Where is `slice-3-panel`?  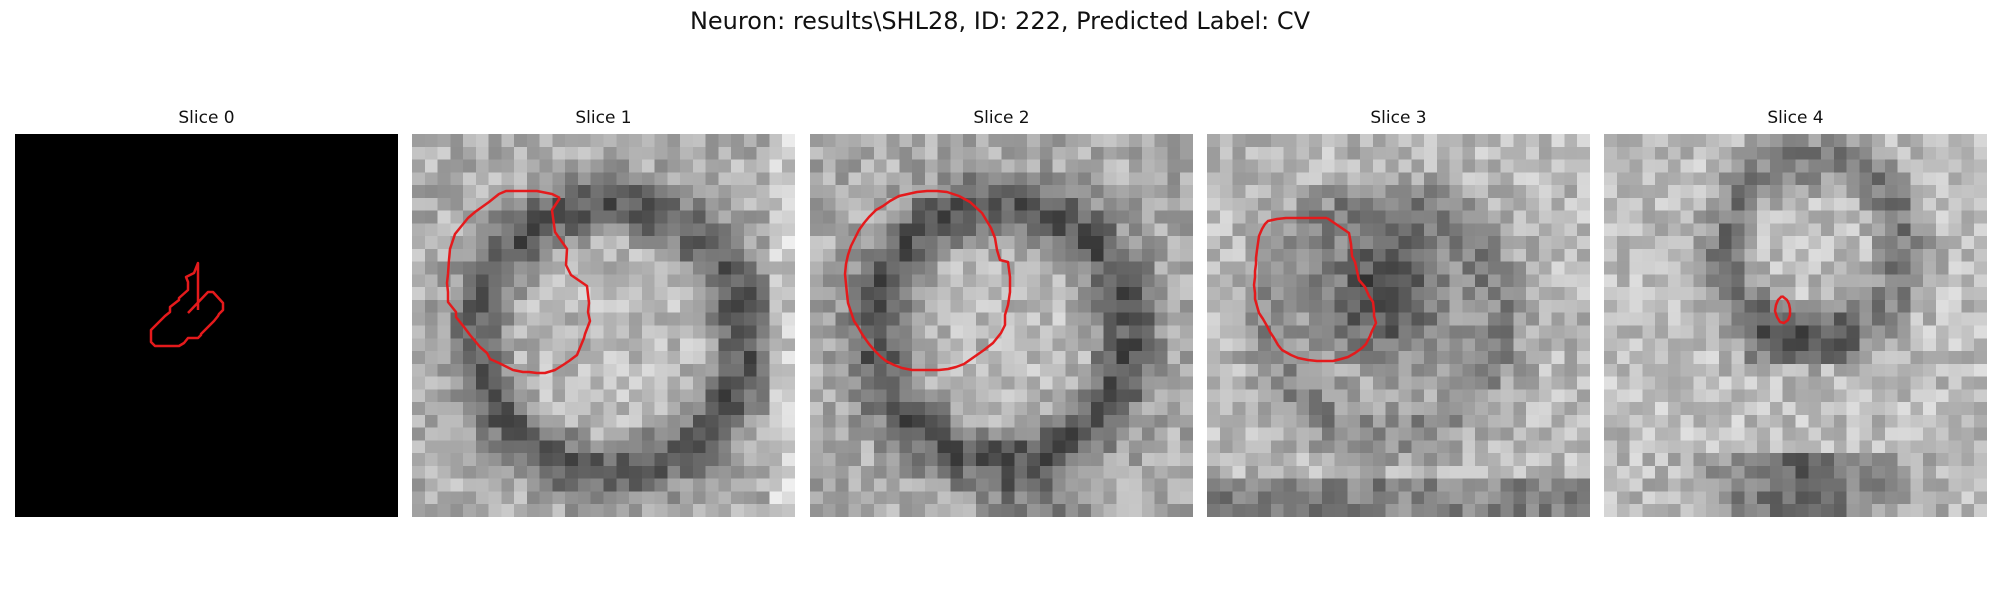
slice-3-panel is located at coordinates (1398, 325).